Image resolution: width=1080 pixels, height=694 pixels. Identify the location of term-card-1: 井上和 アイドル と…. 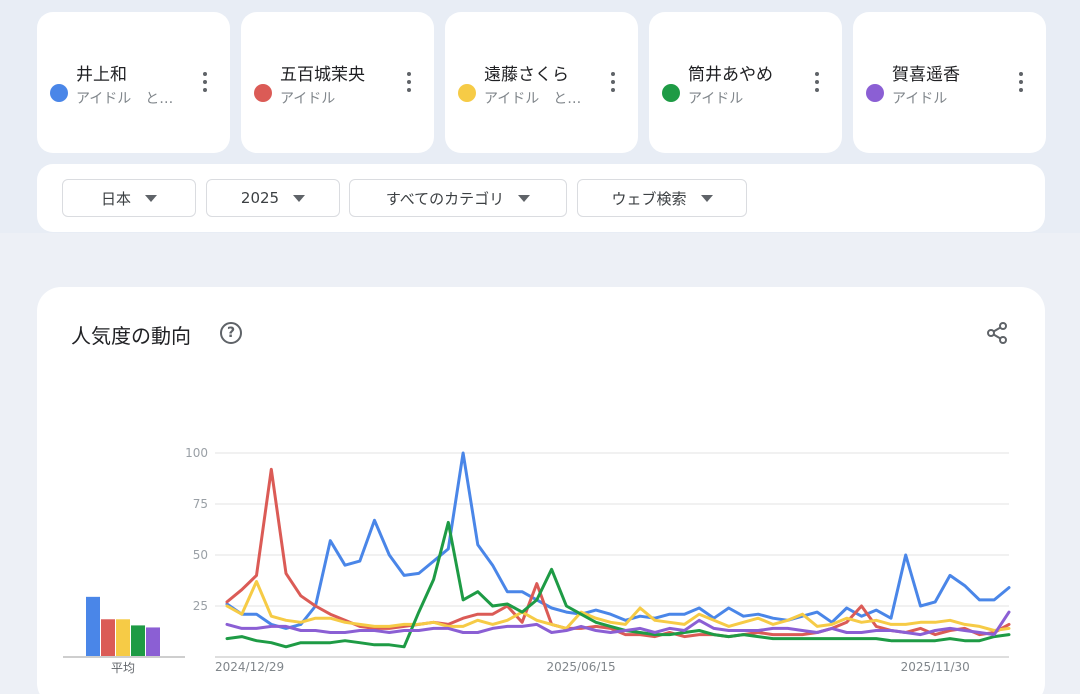
(133, 82).